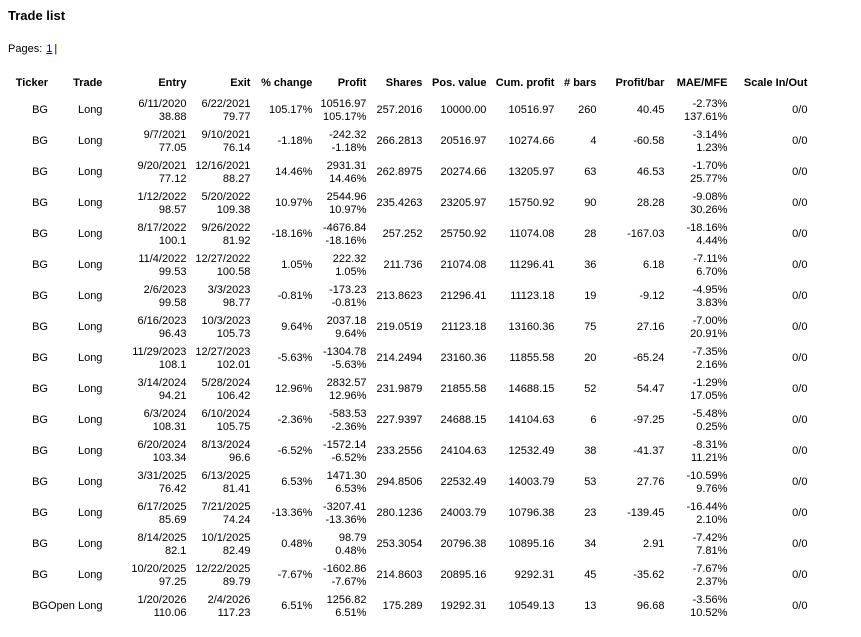 The width and height of the screenshot is (861, 637). What do you see at coordinates (463, 420) in the screenshot?
I see `pos-value-cell: 24688.15` at bounding box center [463, 420].